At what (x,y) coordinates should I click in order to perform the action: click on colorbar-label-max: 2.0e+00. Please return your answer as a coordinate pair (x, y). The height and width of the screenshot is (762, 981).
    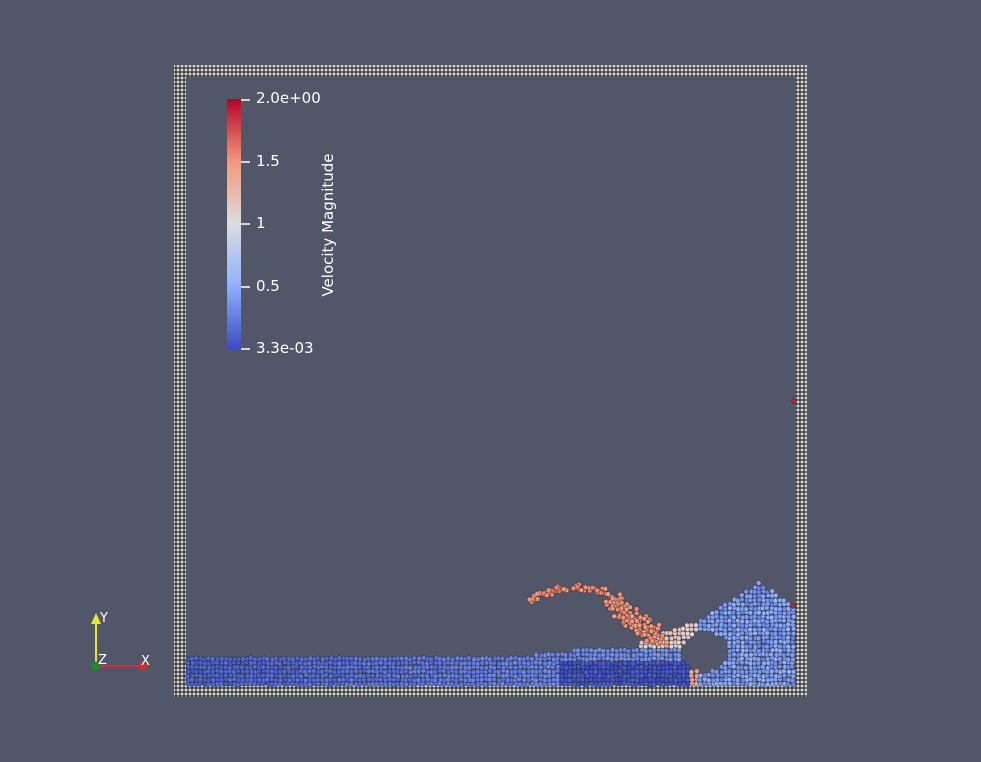
    Looking at the image, I should click on (288, 98).